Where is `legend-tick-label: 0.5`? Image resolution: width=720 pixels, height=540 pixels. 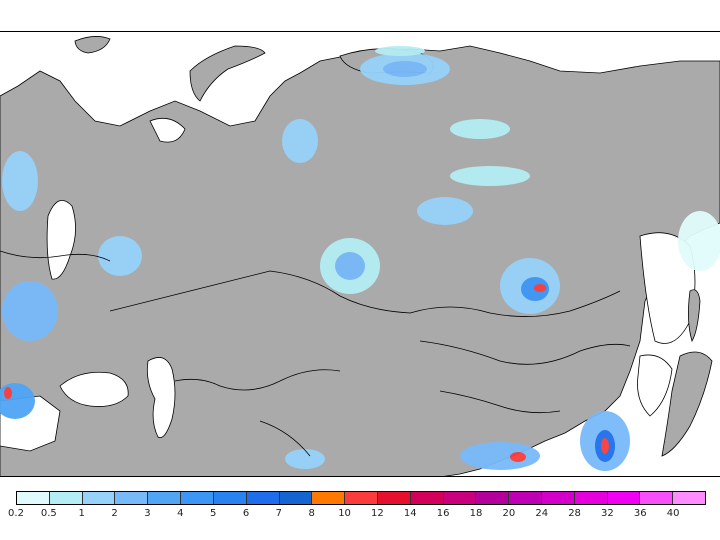
legend-tick-label: 0.5 is located at coordinates (48, 513).